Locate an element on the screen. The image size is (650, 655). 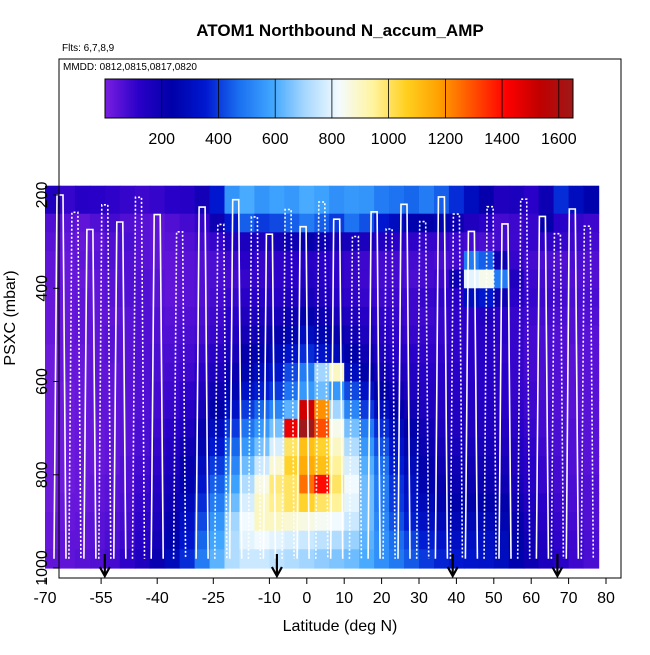
colorbar is located at coordinates (339, 98).